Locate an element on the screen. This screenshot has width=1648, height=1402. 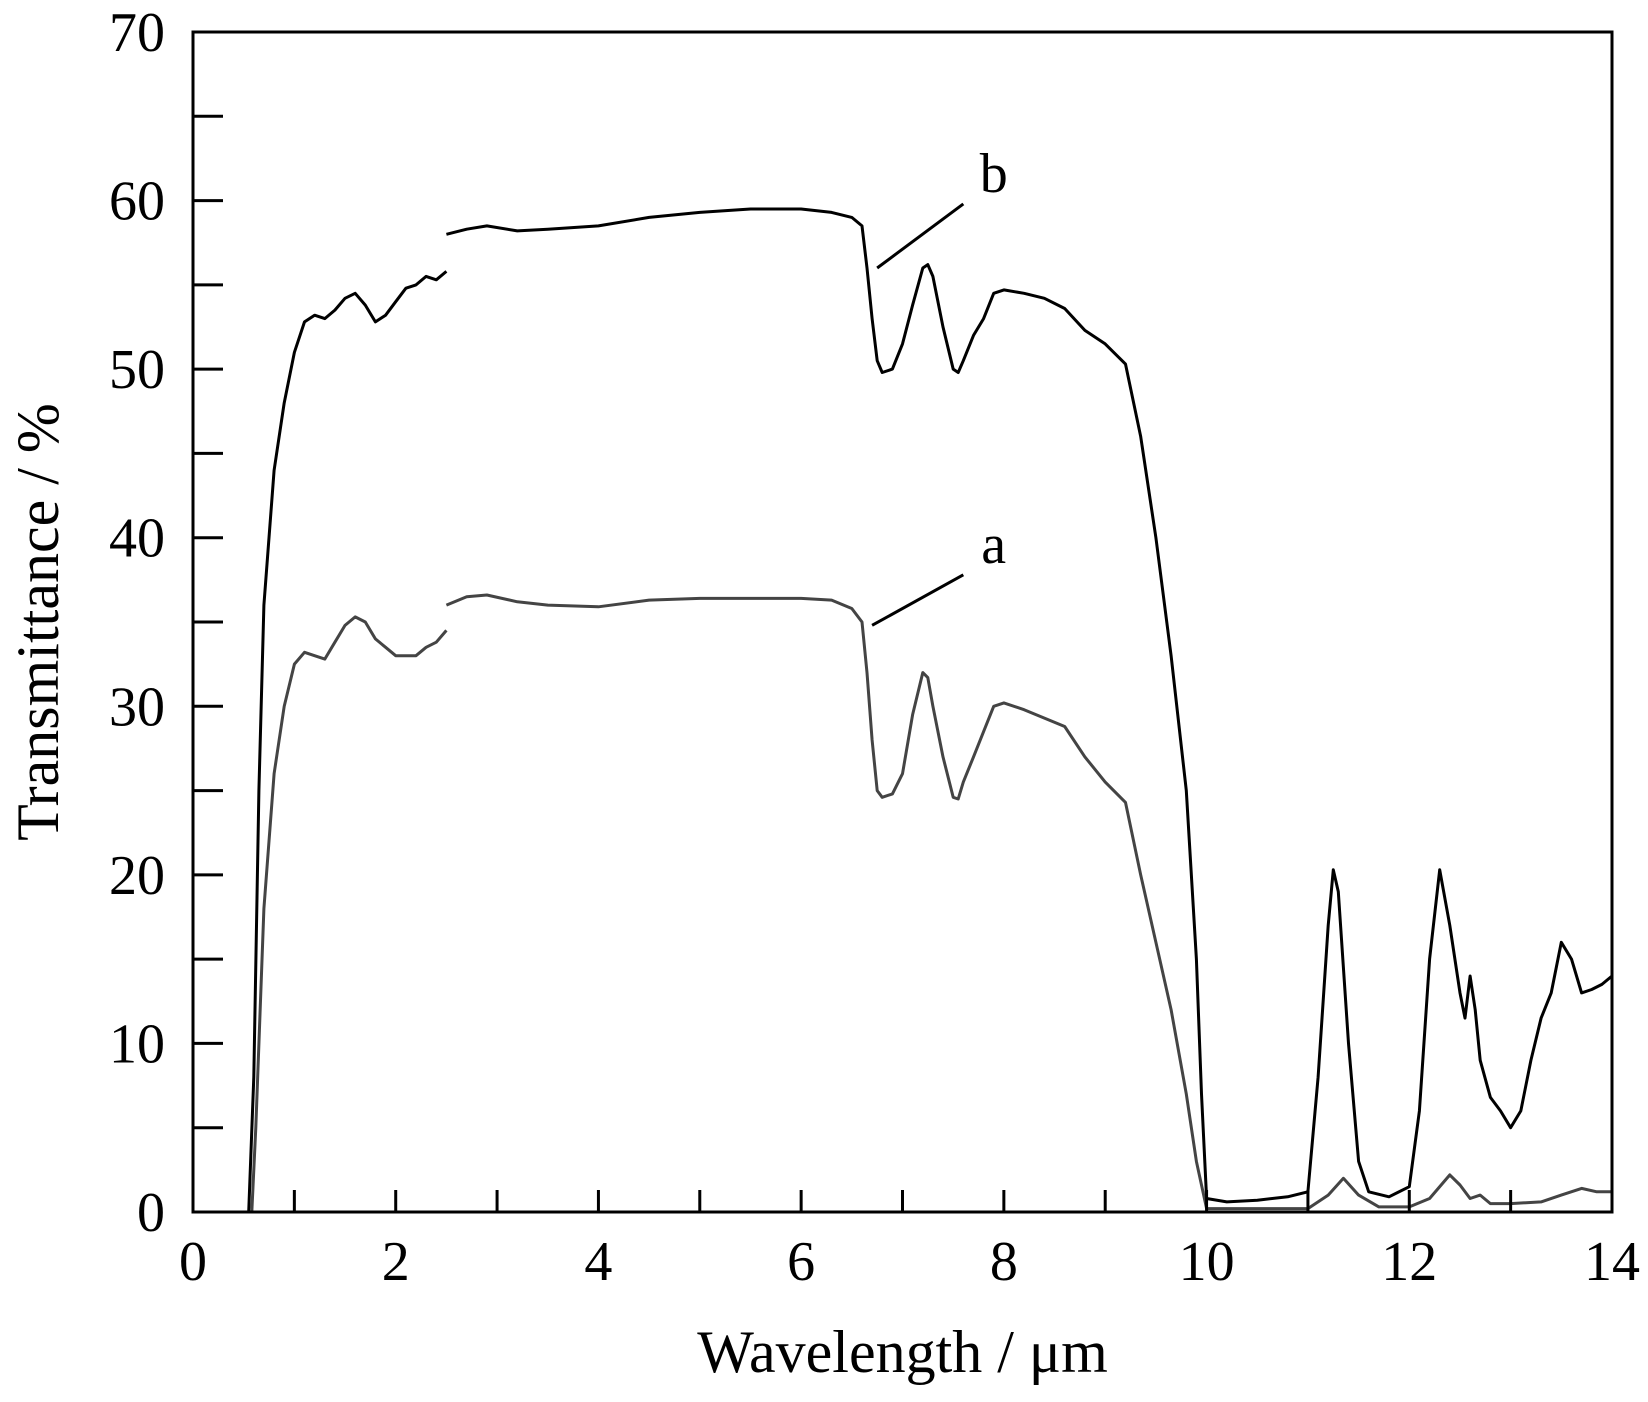
y-tick-label: 40 is located at coordinates (137, 539).